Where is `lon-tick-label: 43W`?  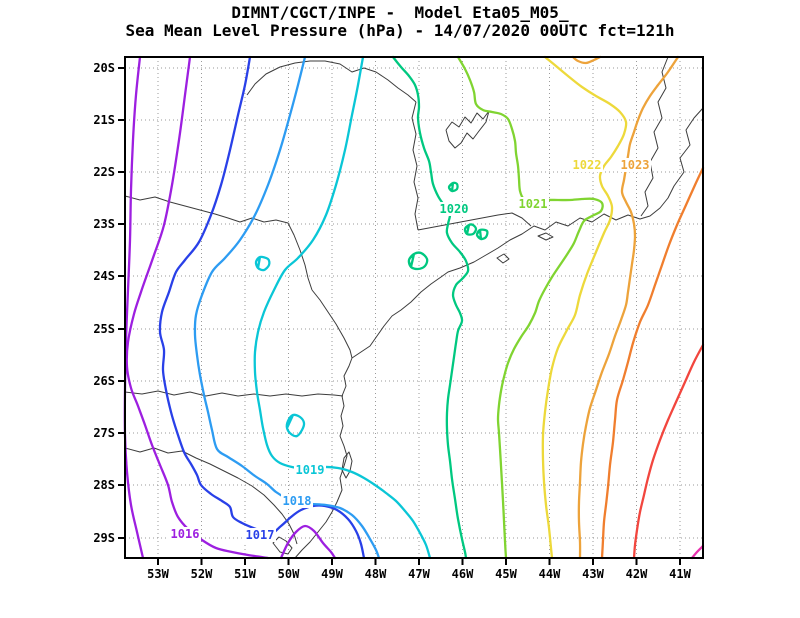
lon-tick-label: 43W is located at coordinates (593, 574).